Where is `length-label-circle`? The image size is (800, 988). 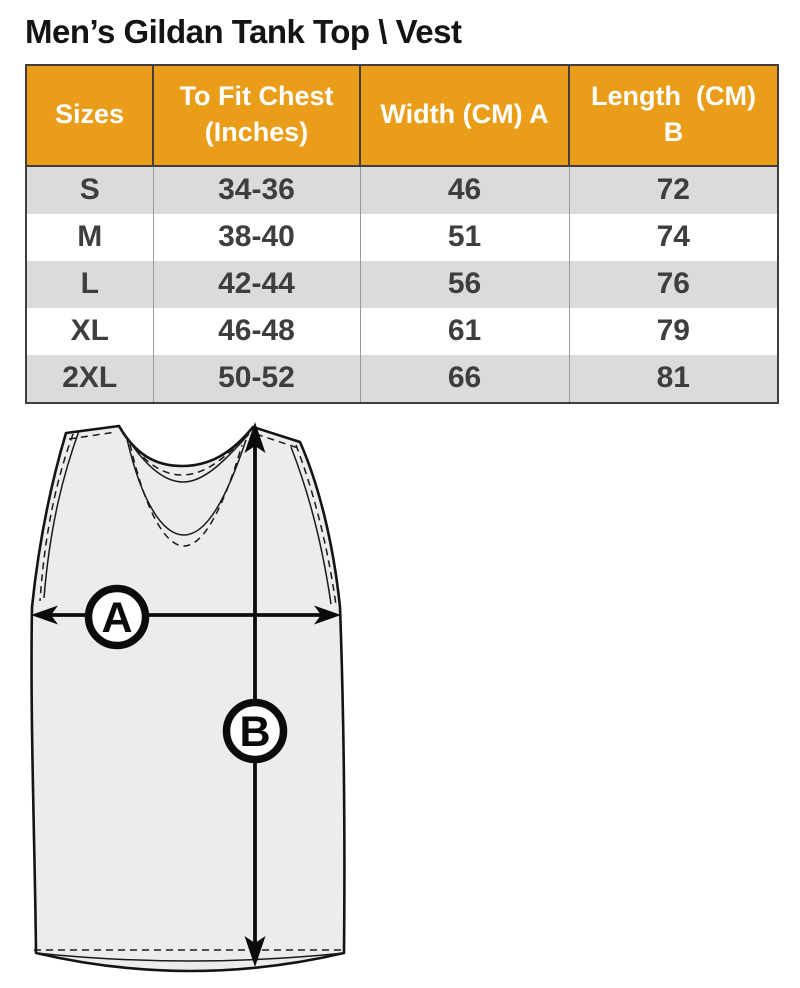 length-label-circle is located at coordinates (255, 730).